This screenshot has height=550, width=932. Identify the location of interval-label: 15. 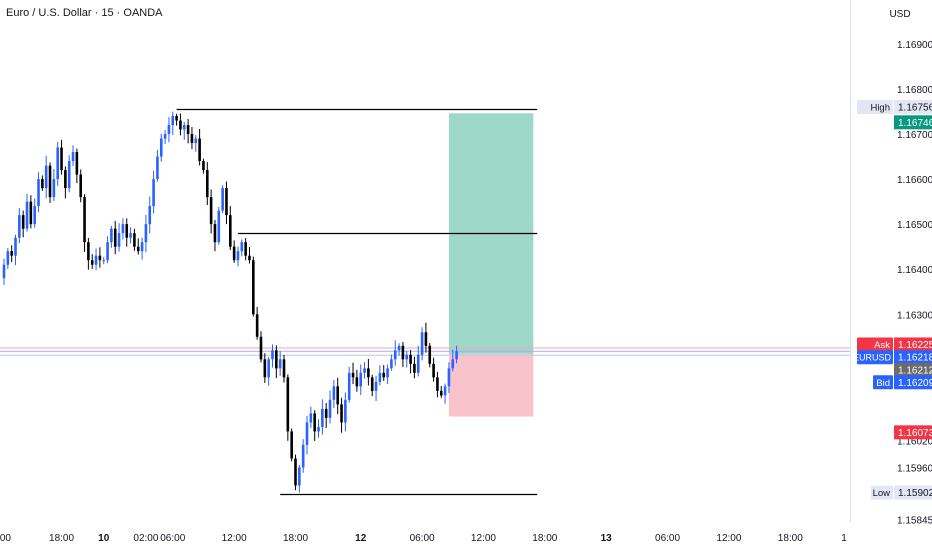
(107, 13).